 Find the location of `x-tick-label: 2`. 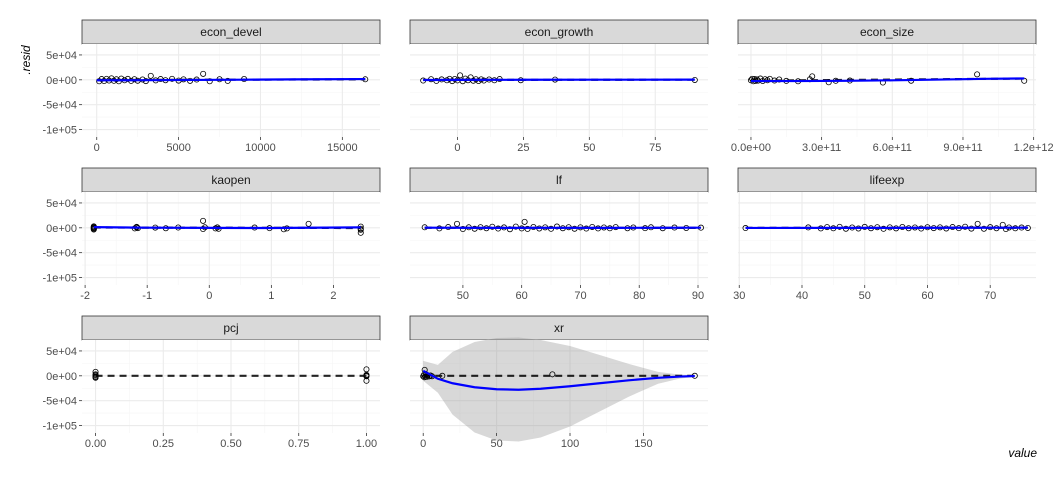

x-tick-label: 2 is located at coordinates (333, 296).